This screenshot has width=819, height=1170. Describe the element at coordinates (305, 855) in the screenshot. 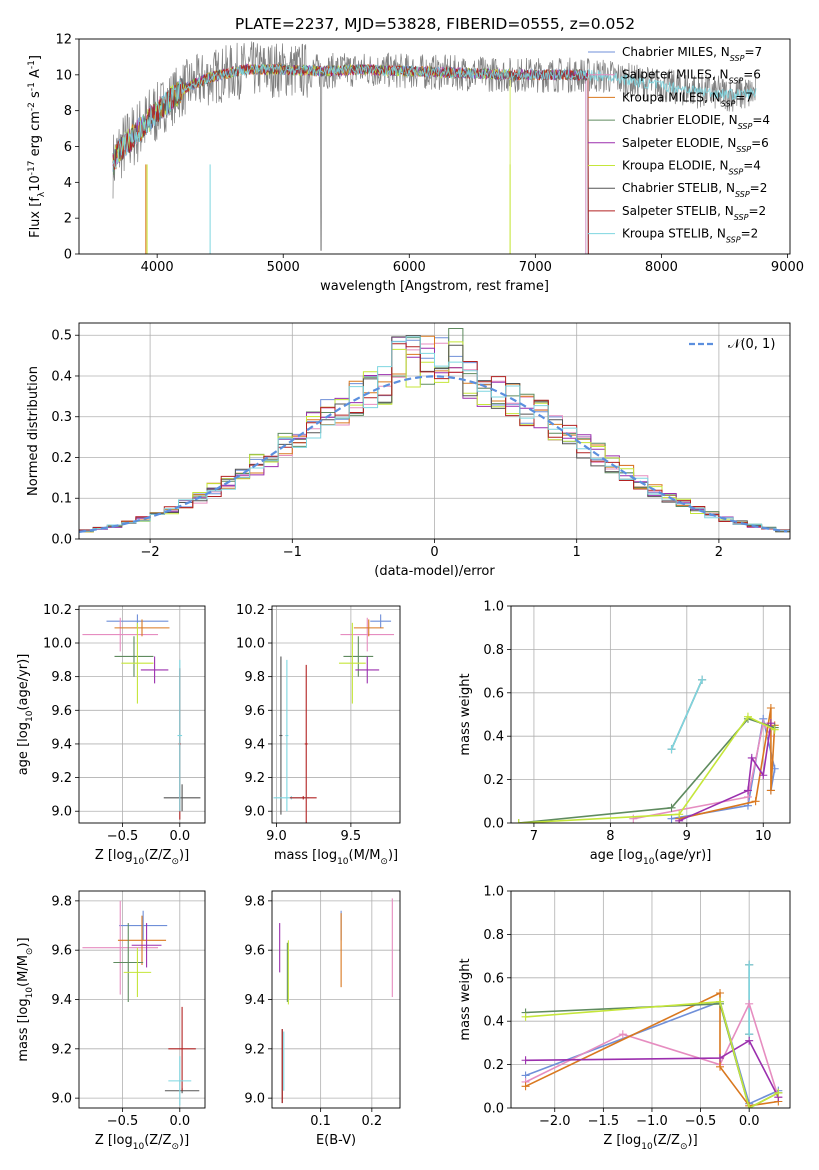

I see `label-part: mass [log` at that location.